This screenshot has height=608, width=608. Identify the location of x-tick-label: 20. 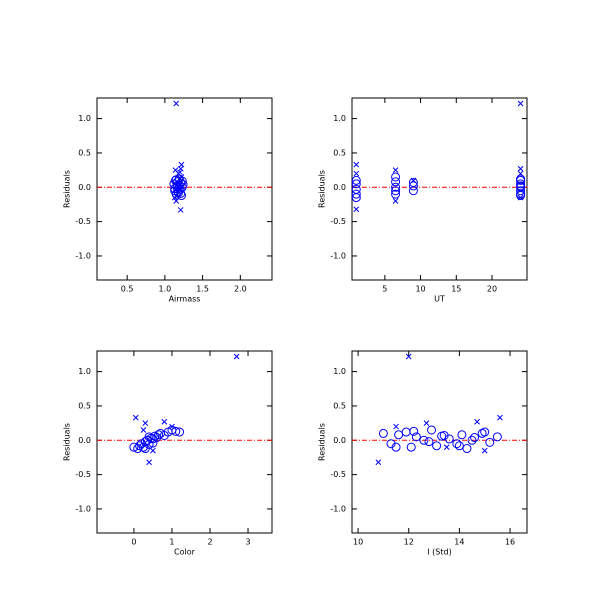
(492, 289).